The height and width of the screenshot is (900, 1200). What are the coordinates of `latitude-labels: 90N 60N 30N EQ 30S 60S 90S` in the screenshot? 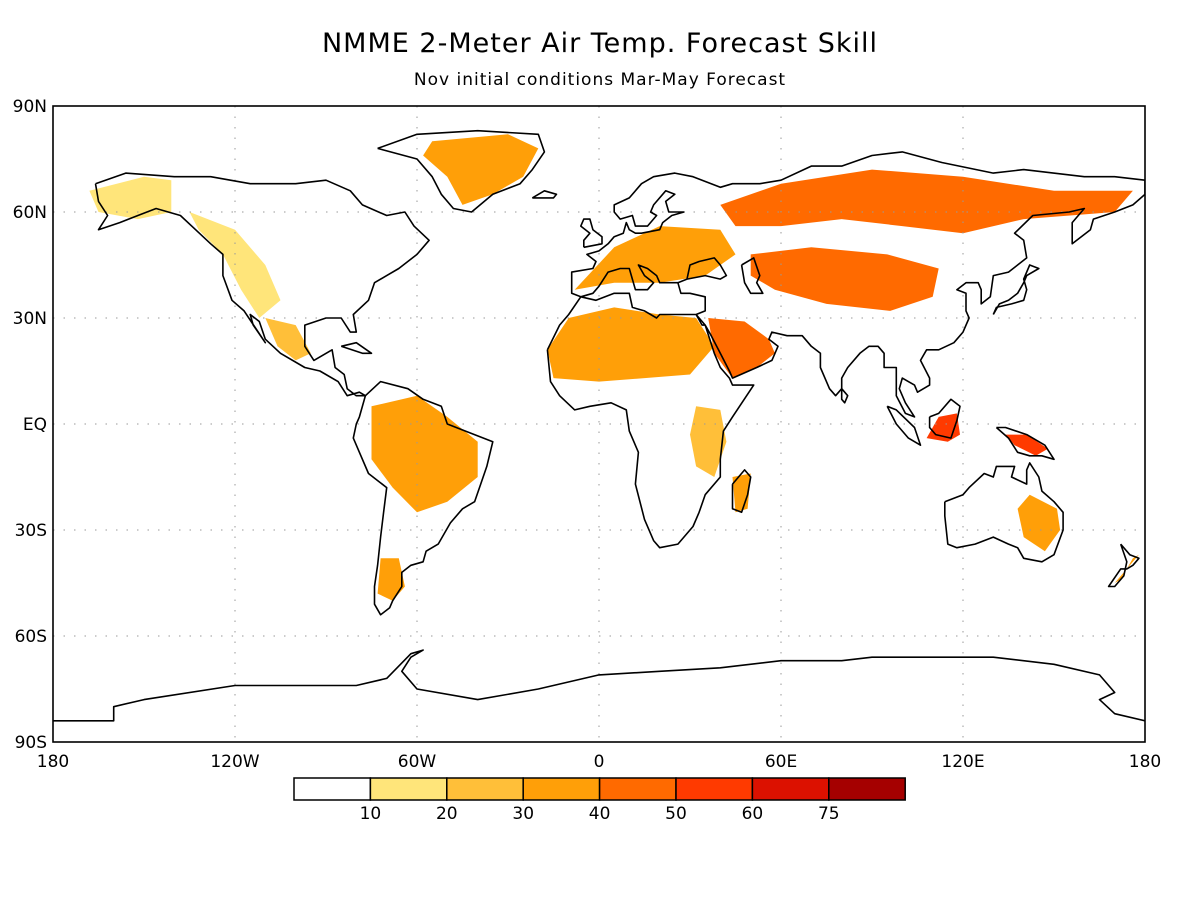 It's located at (30, 425).